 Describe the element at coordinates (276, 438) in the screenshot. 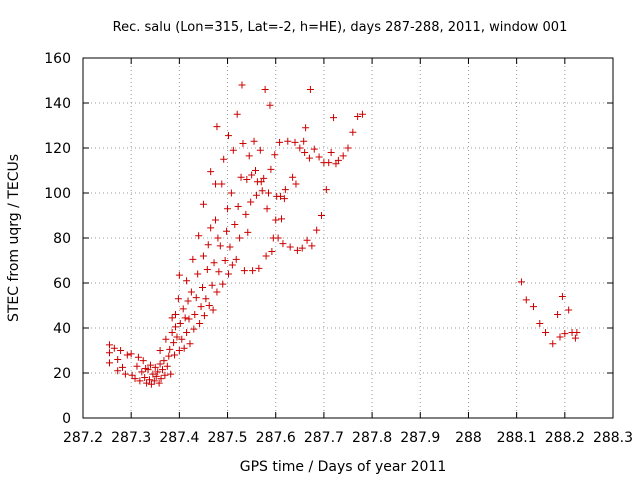

I see `x-tick-label: 287.6` at that location.